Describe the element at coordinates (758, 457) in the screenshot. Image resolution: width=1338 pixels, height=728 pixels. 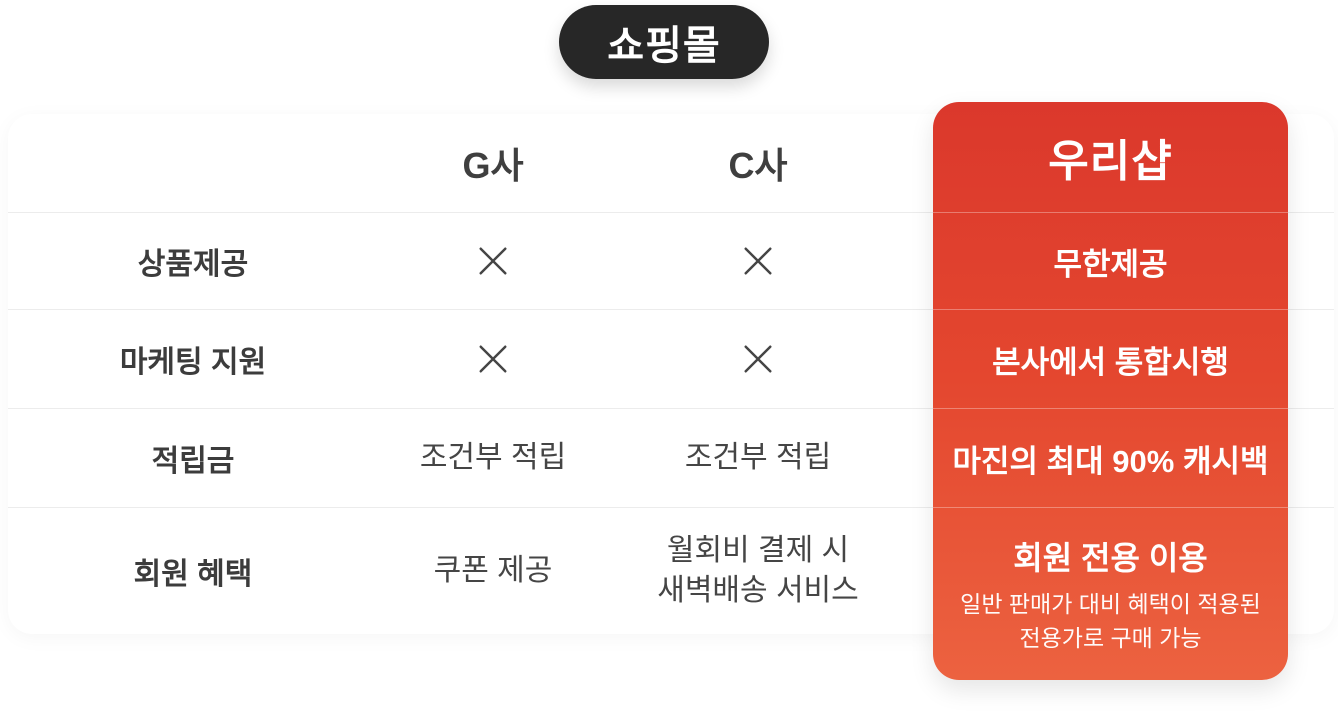
I see `cell-c-reward-points: 조건부 적립` at that location.